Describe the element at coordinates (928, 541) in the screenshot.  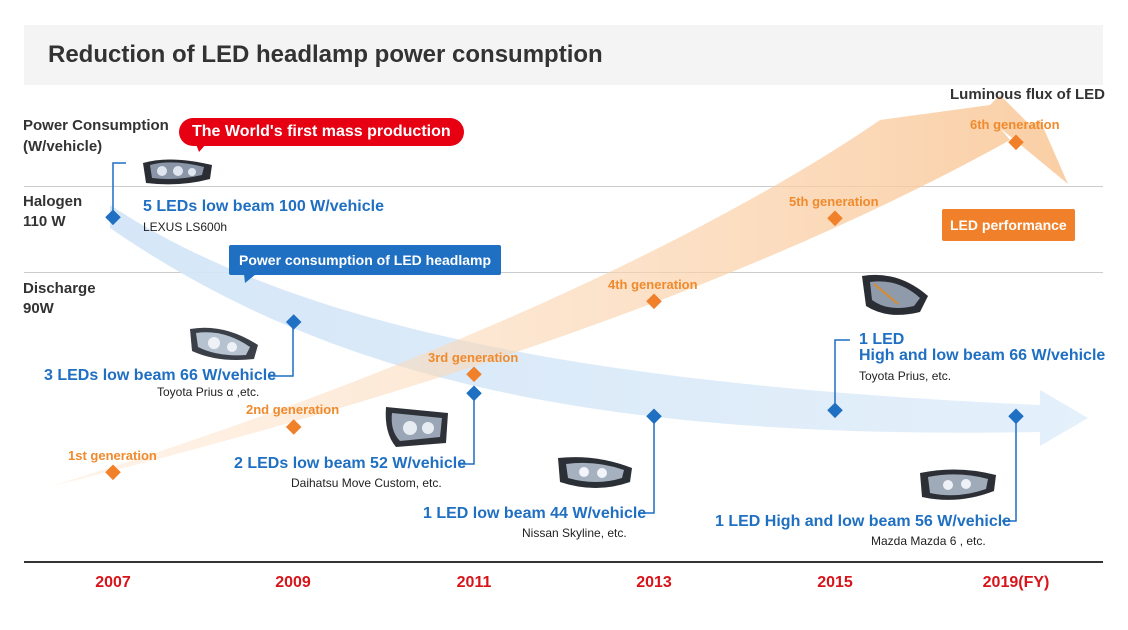
I see `product-2019-sub: Mazda Mazda 6 , etc.` at that location.